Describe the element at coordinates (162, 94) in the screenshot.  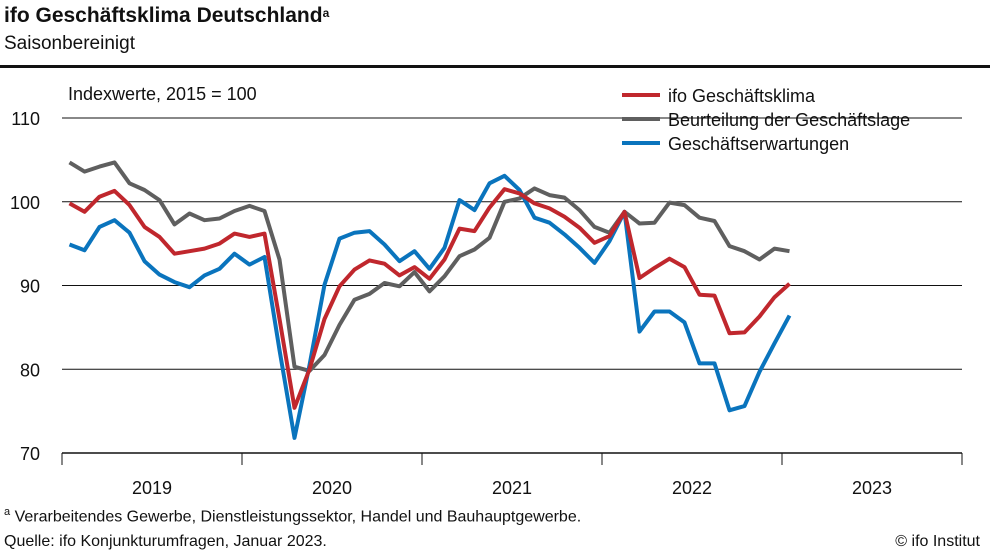
I see `y-axis-label: Indexwerte, 2015 = 100` at that location.